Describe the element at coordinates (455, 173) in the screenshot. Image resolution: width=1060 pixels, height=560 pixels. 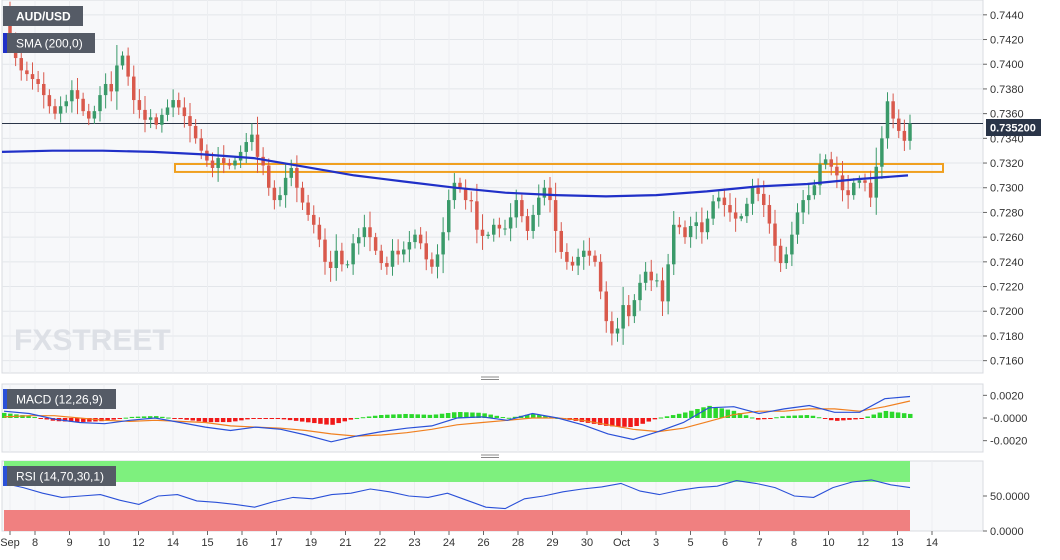
I see `sma-200-line` at that location.